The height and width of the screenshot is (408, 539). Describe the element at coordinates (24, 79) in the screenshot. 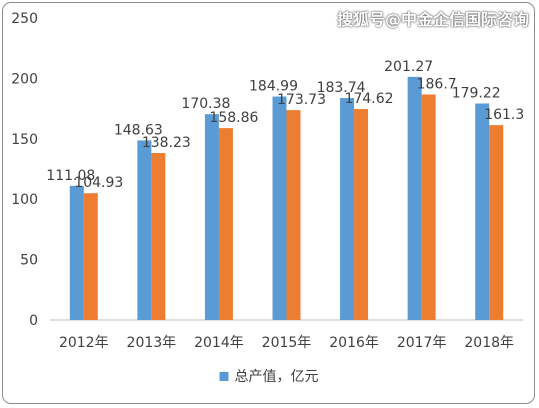

I see `y-tick-label: 200` at that location.